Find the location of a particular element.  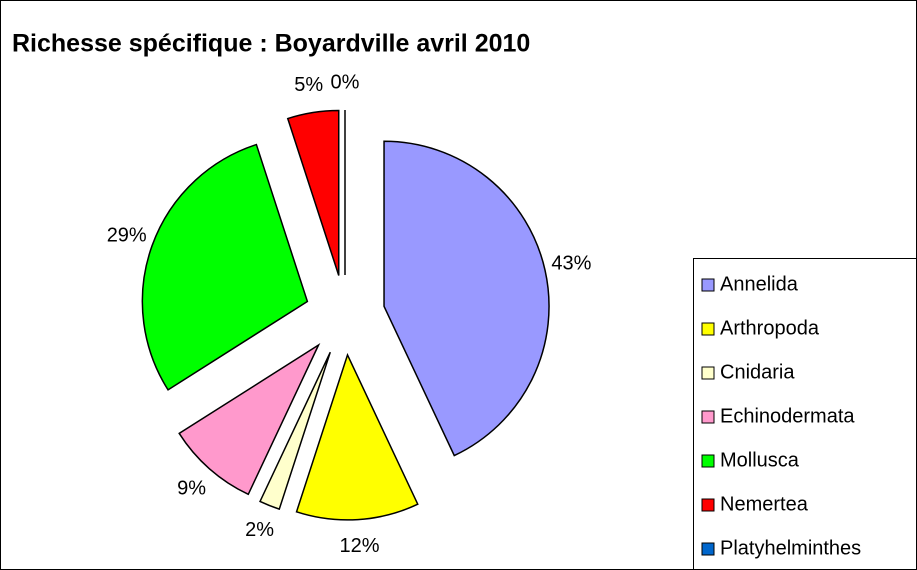

data-label: 29% is located at coordinates (127, 236).